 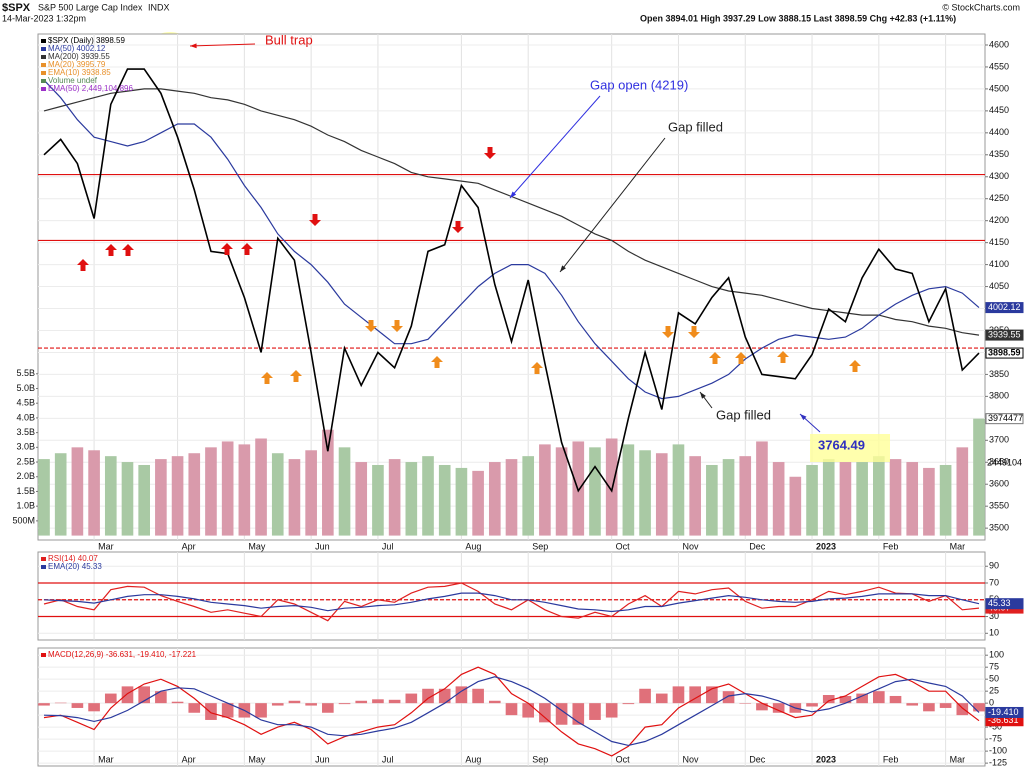 I want to click on legend-entry: $SPX (Daily) 3898.59, so click(x=86, y=40).